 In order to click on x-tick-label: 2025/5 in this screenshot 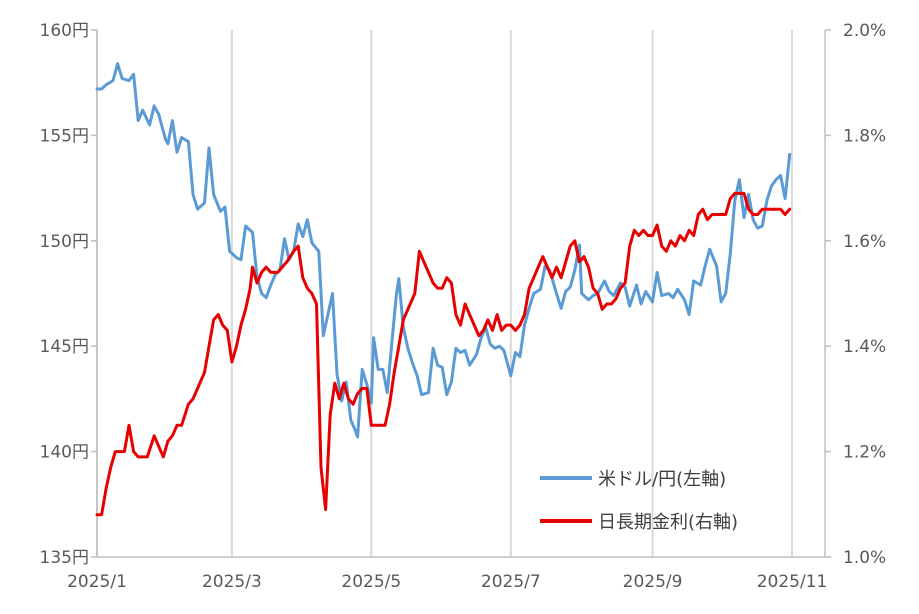, I will do `click(371, 582)`.